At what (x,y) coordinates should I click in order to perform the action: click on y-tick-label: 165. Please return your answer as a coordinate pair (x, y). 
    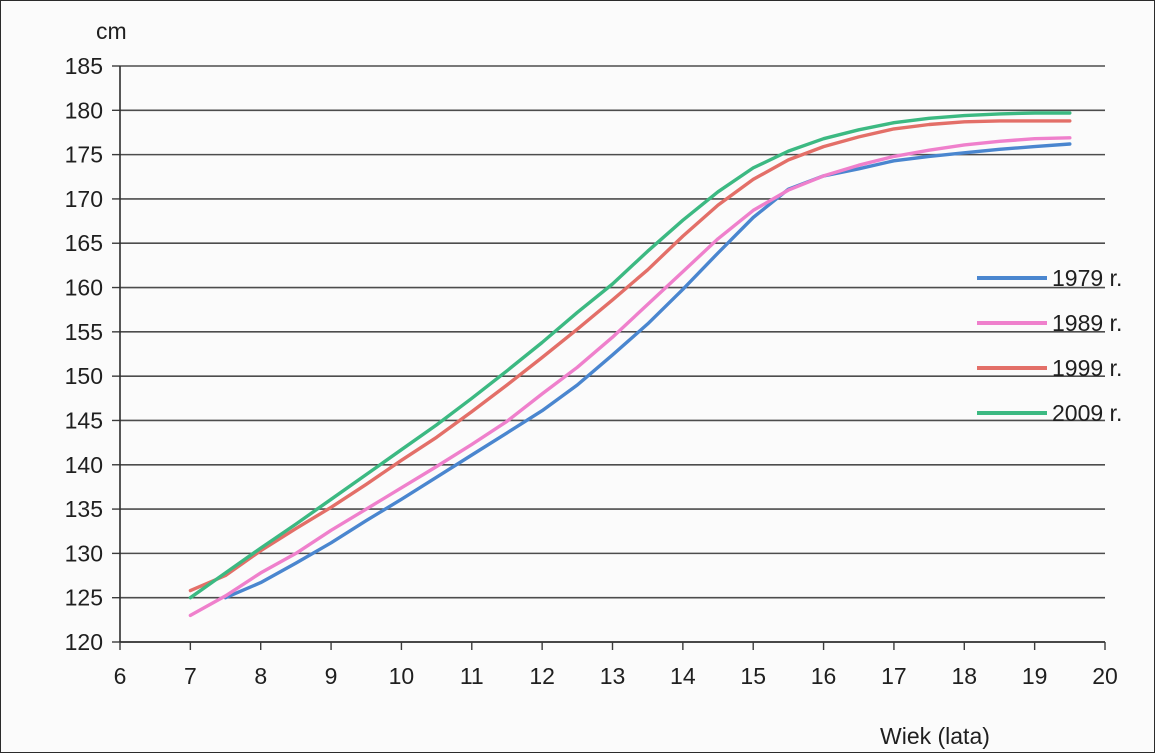
    Looking at the image, I should click on (84, 243).